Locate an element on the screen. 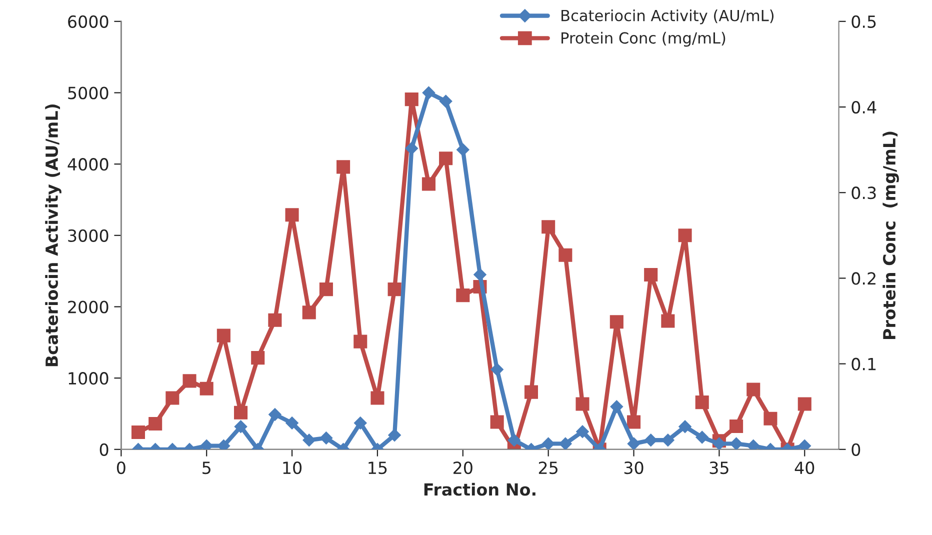 The height and width of the screenshot is (535, 932). x-tick-label: 5 is located at coordinates (206, 468).